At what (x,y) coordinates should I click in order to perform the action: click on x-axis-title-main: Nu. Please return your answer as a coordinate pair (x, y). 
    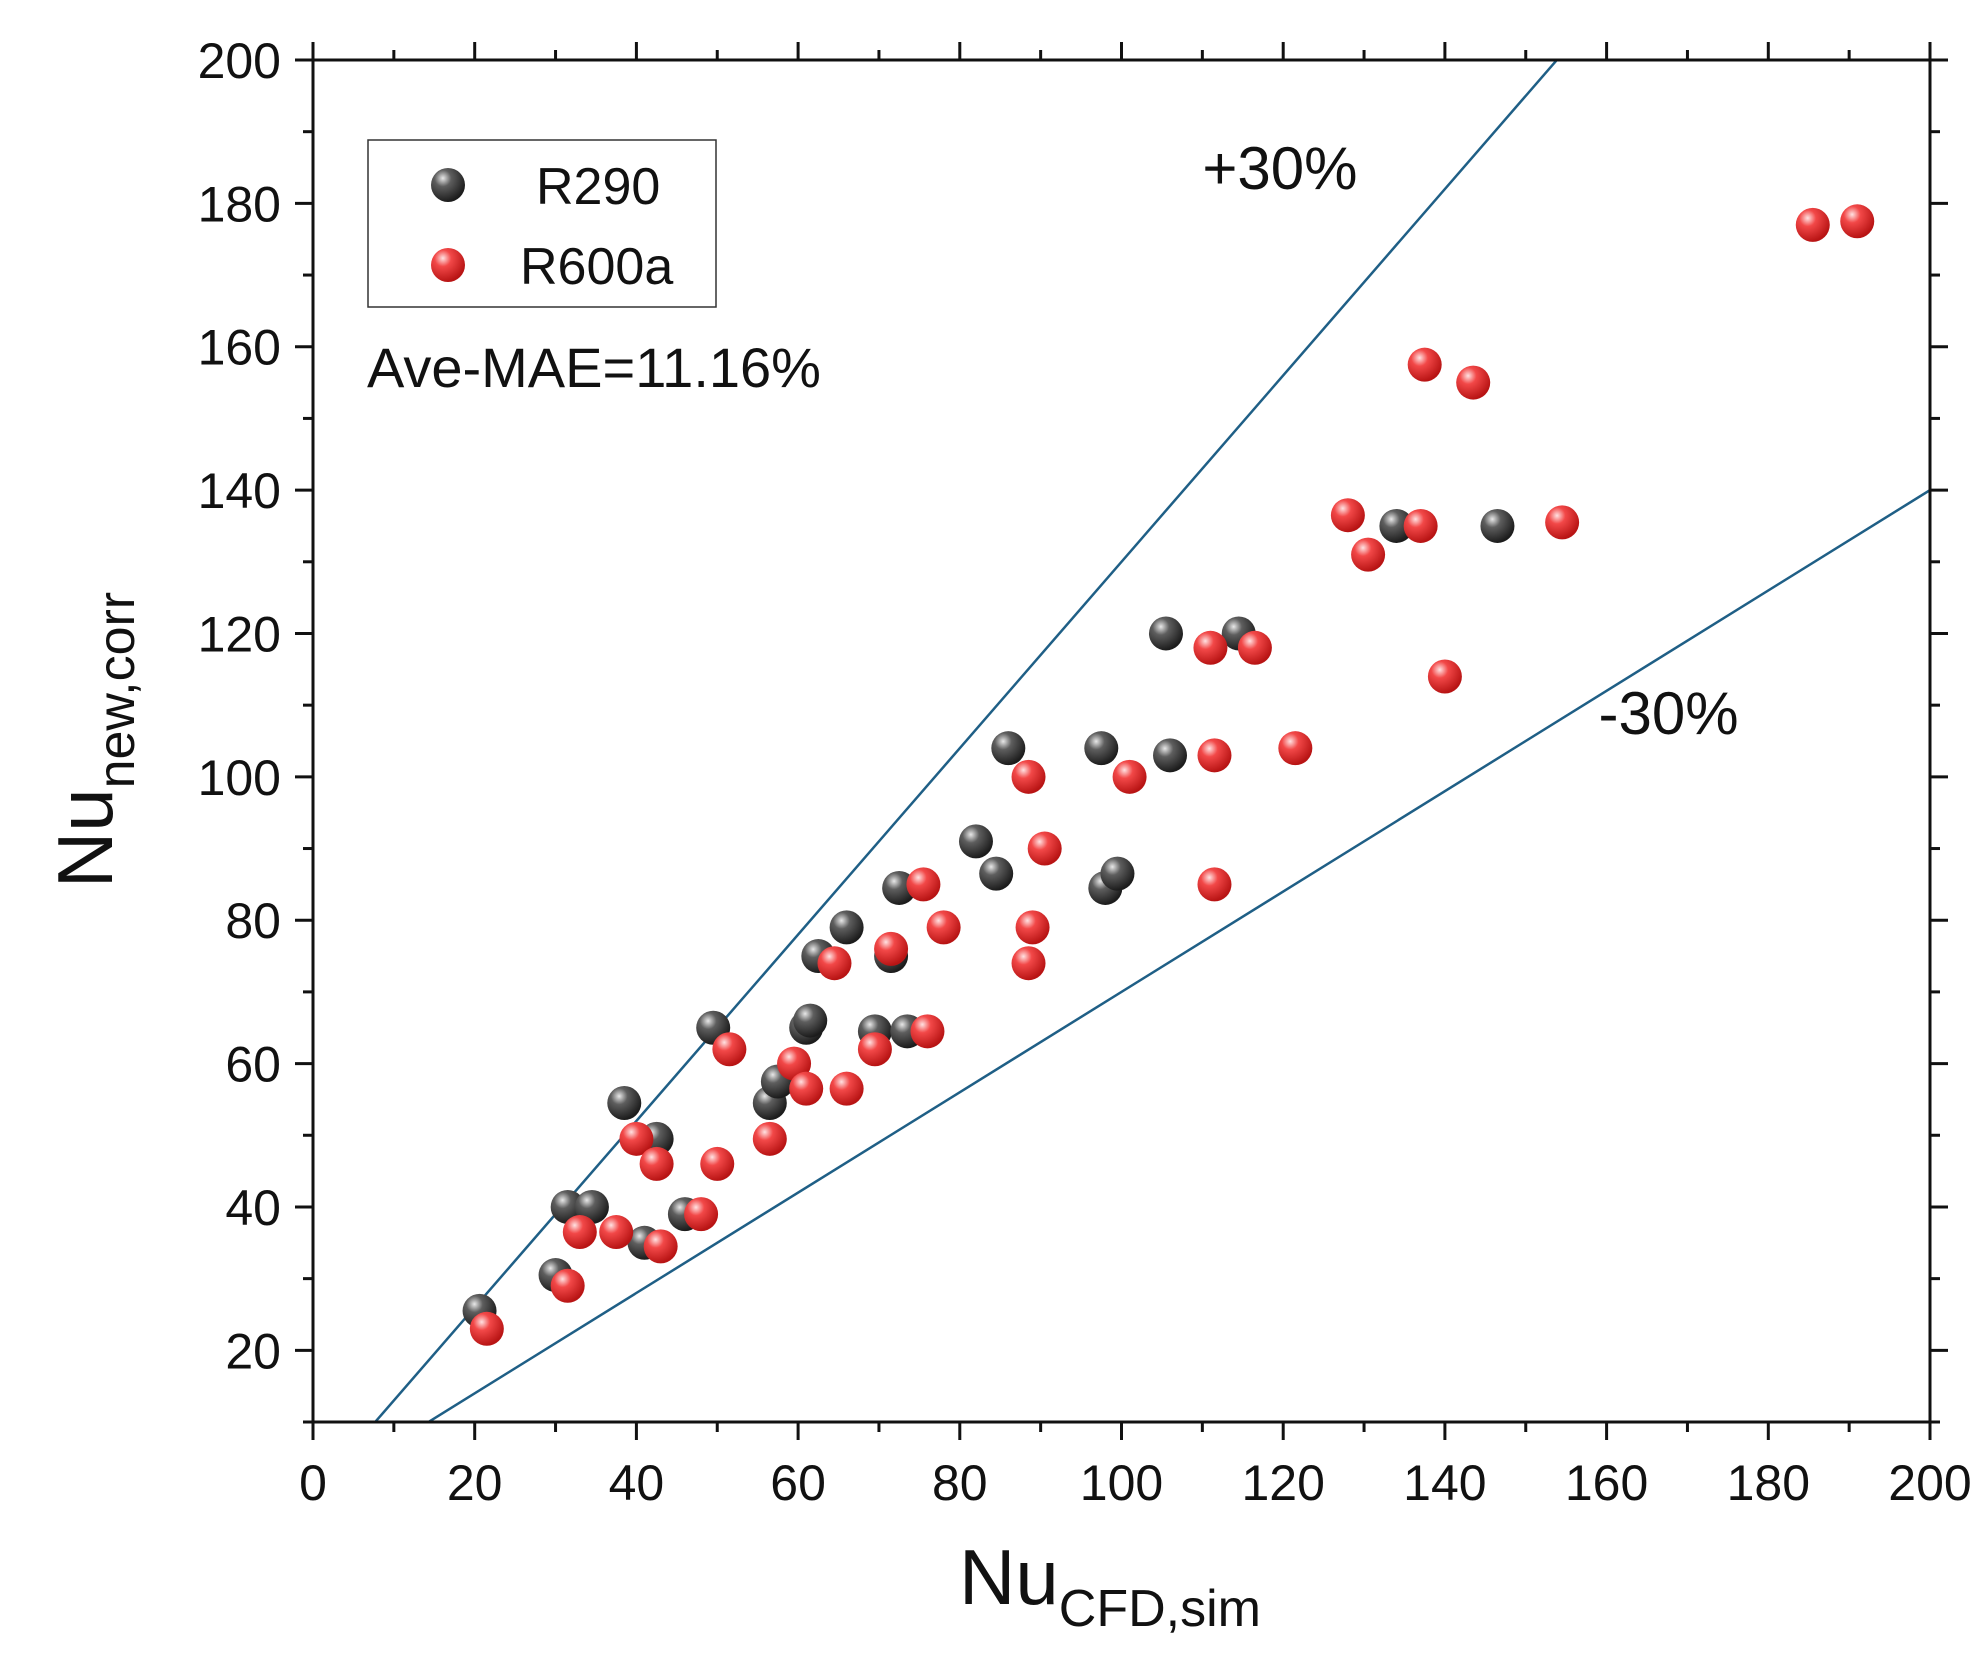
    Looking at the image, I should click on (1009, 1577).